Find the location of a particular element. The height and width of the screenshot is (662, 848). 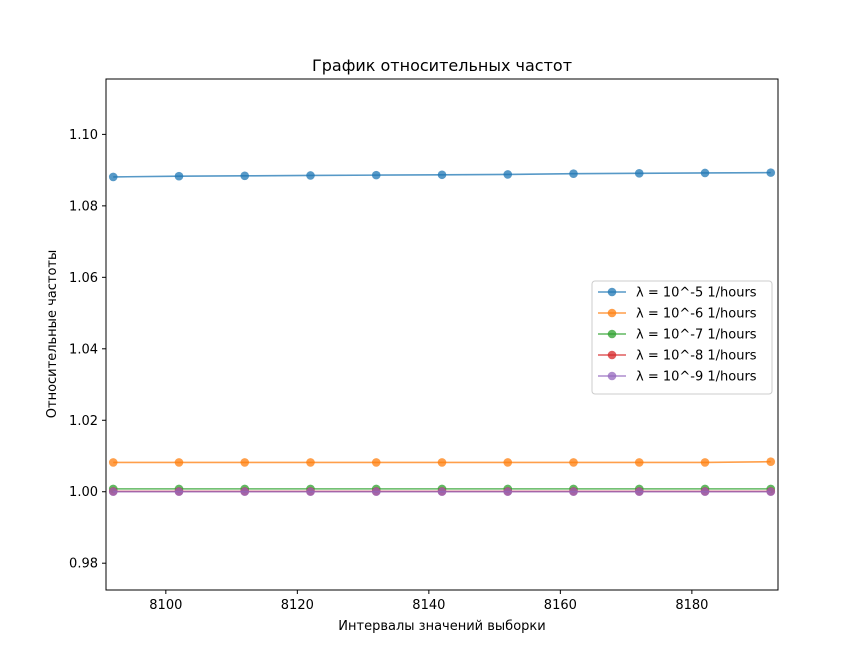

x-tick-label: 8160 is located at coordinates (560, 605).